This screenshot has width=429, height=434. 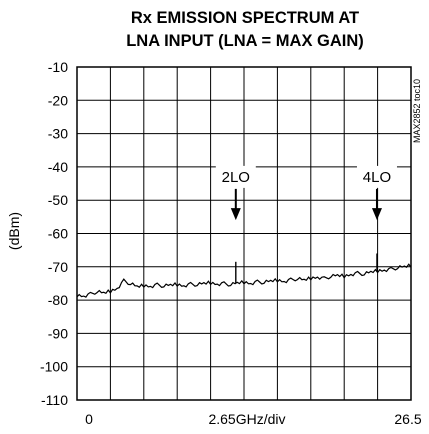 I want to click on annotations: 2LO 4LO, so click(x=306, y=193).